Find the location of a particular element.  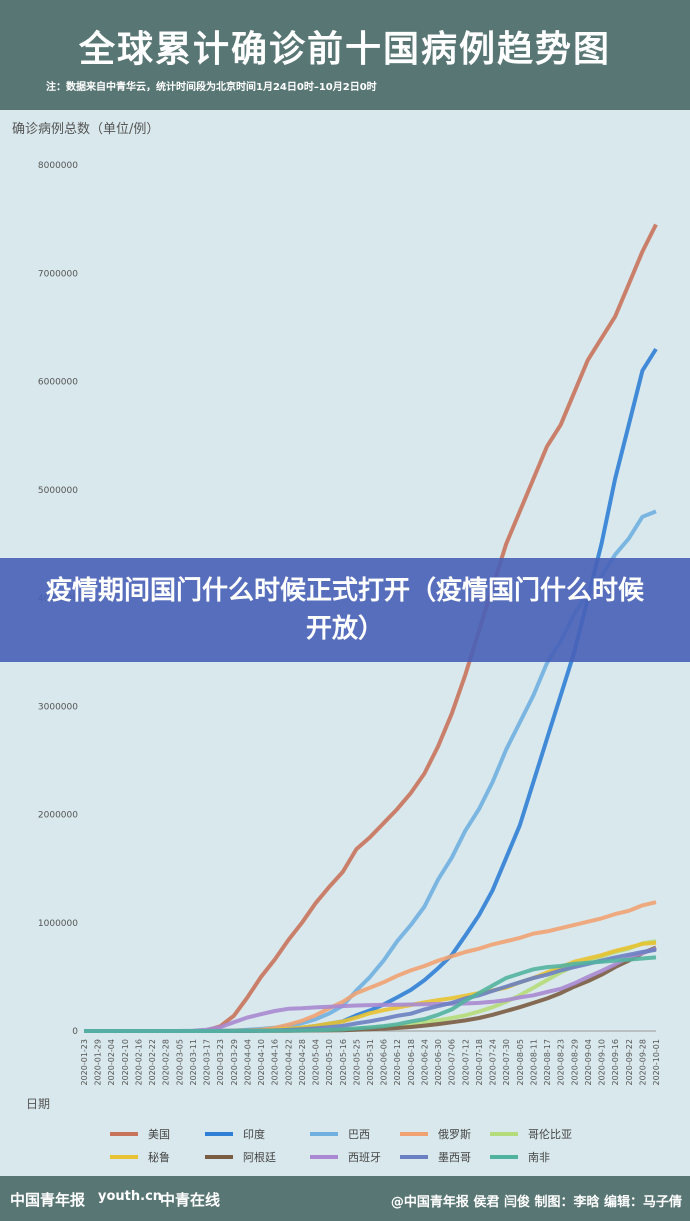

x-tick-label: 2020-07-18 is located at coordinates (479, 1062).